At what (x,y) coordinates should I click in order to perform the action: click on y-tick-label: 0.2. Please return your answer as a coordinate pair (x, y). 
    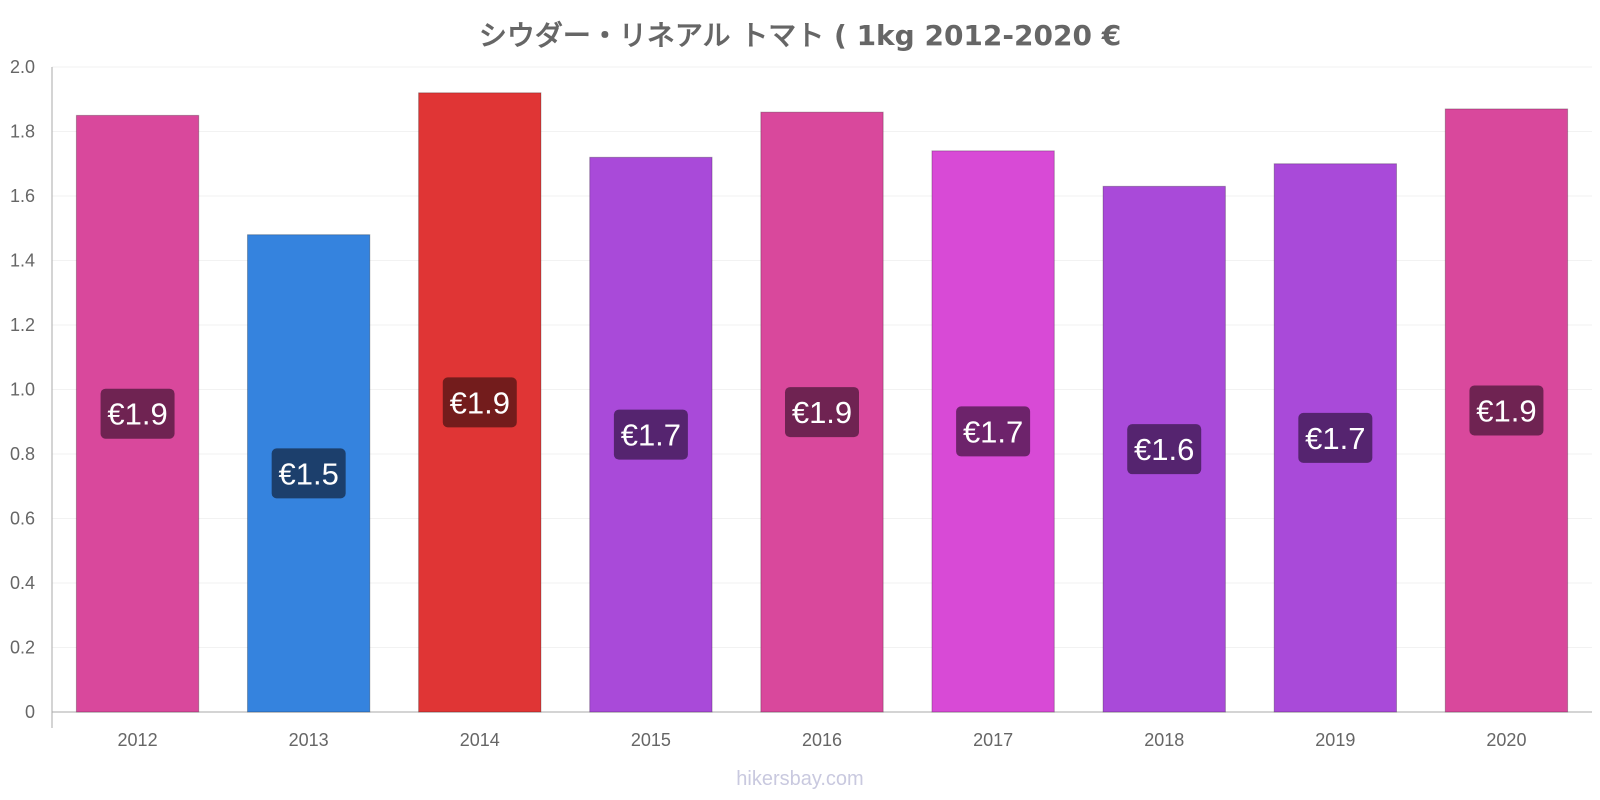
    Looking at the image, I should click on (22, 648).